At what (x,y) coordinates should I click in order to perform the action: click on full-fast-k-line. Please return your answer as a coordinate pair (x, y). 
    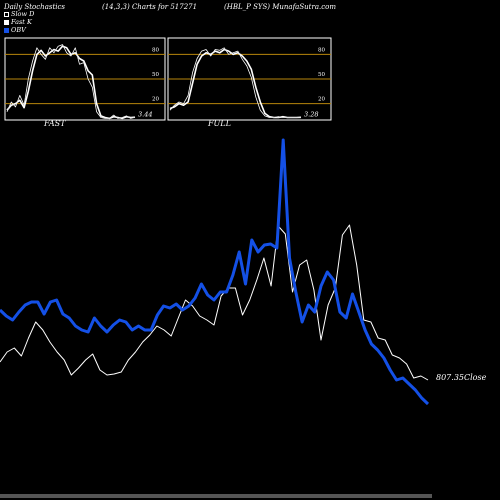
    Looking at the image, I should click on (235, 82).